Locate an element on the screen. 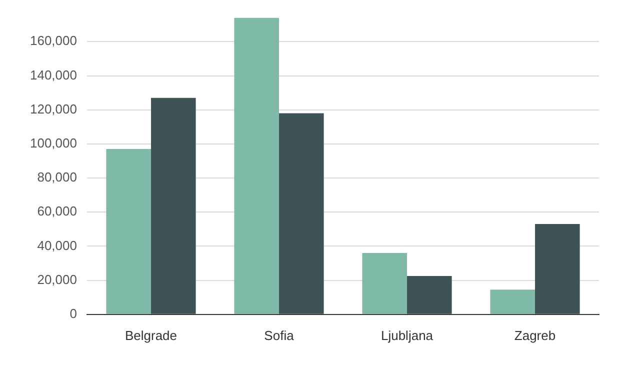 The image size is (627, 376). x-tick-label: Belgrade is located at coordinates (151, 335).